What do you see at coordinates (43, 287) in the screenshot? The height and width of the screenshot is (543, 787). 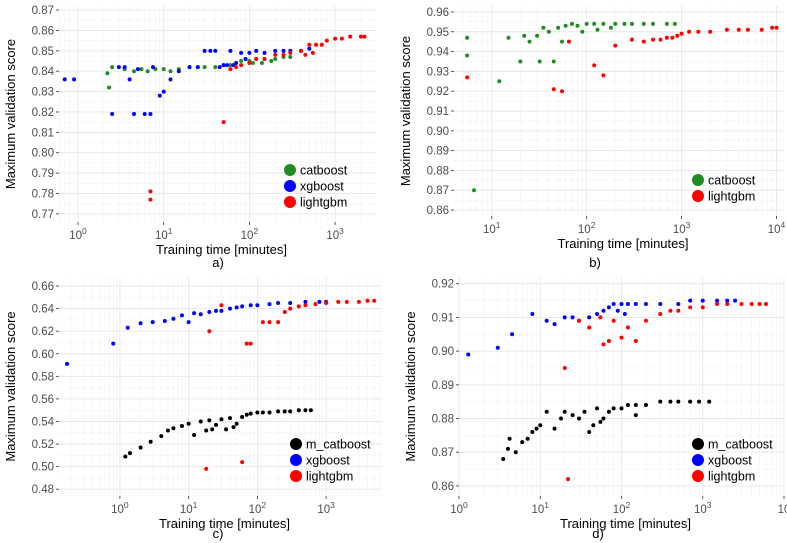 I see `y-tick-label: 0.66` at bounding box center [43, 287].